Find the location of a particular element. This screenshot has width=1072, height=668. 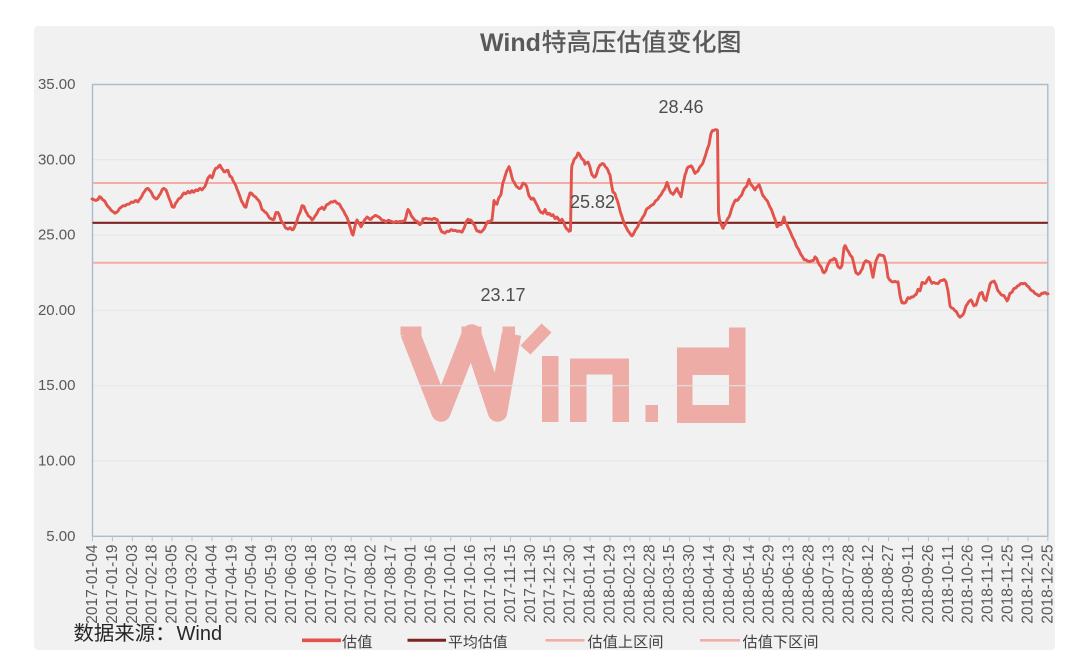

svg-text: 2017-11-30 is located at coordinates (530, 583).